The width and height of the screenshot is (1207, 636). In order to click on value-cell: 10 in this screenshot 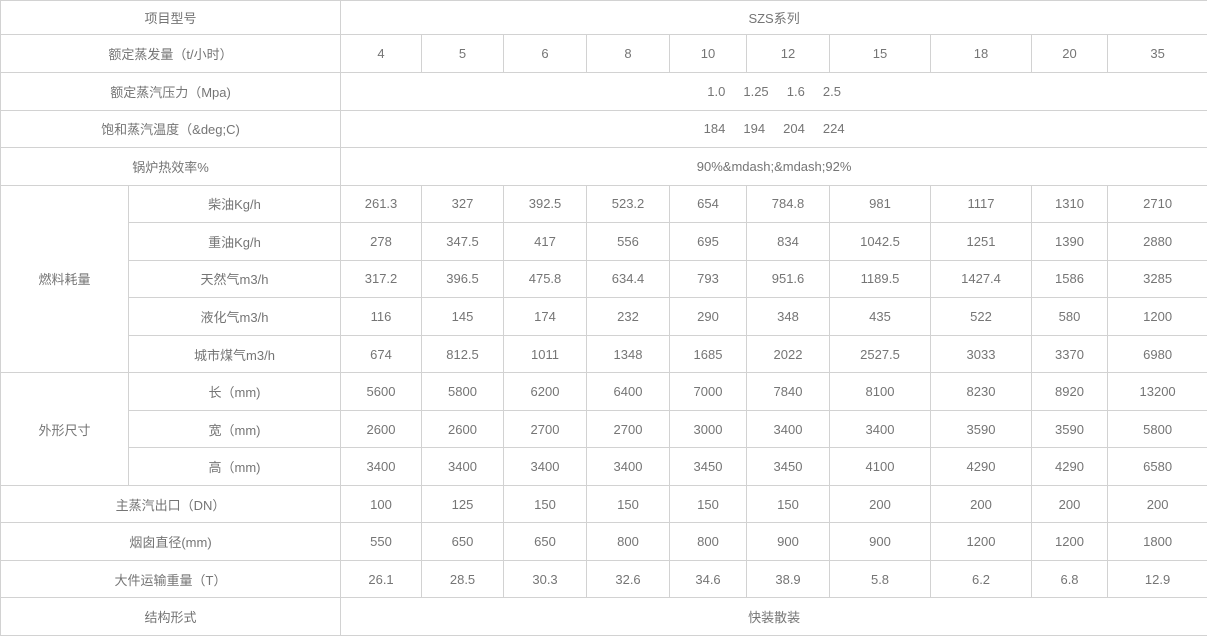, I will do `click(708, 54)`.